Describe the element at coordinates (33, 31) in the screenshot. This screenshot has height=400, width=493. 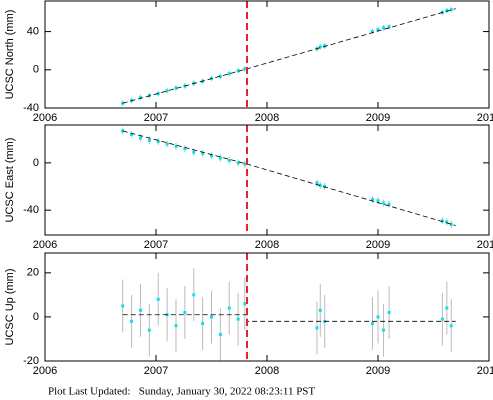
I see `y-tick-label: 40` at that location.